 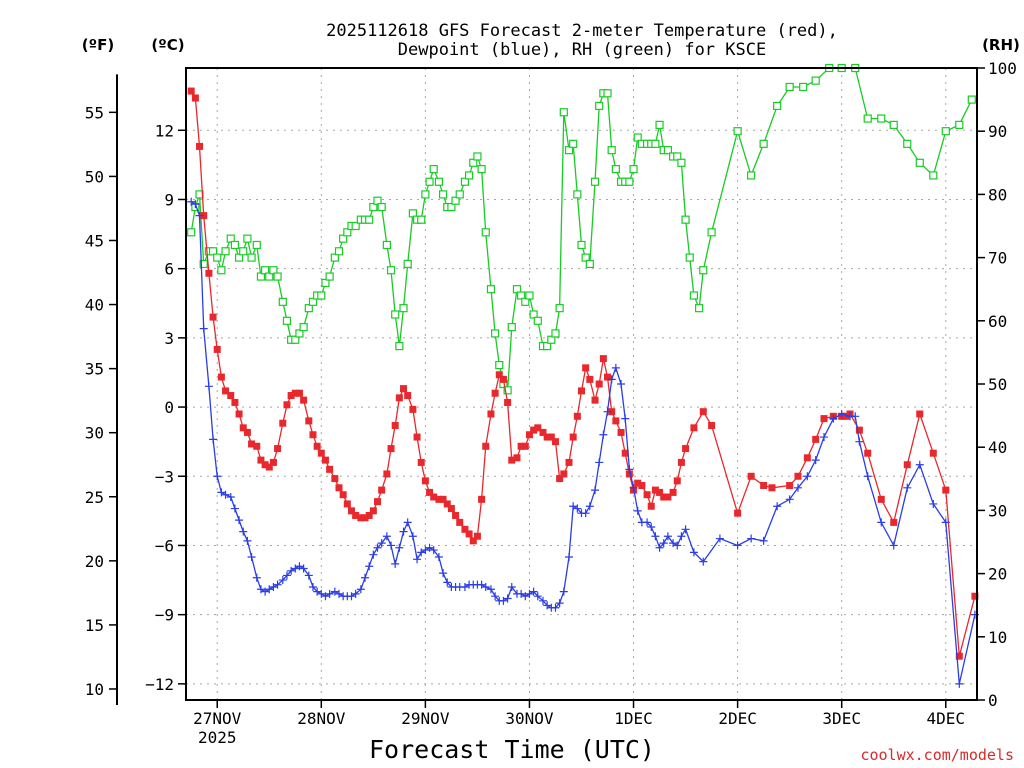 I want to click on celsius-tick-label: 3, so click(x=169, y=338).